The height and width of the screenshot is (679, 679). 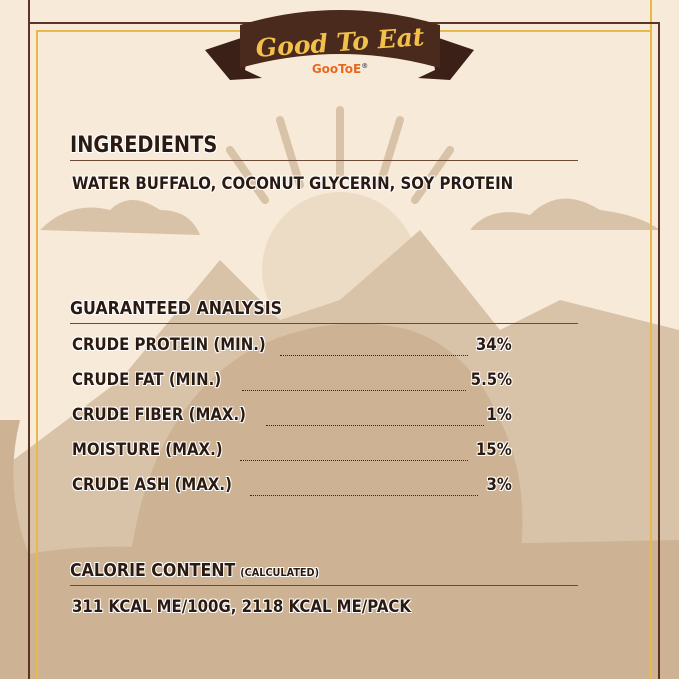 I want to click on analysis-row: CRUDE FIBER (MAX.) 1%, so click(x=292, y=417).